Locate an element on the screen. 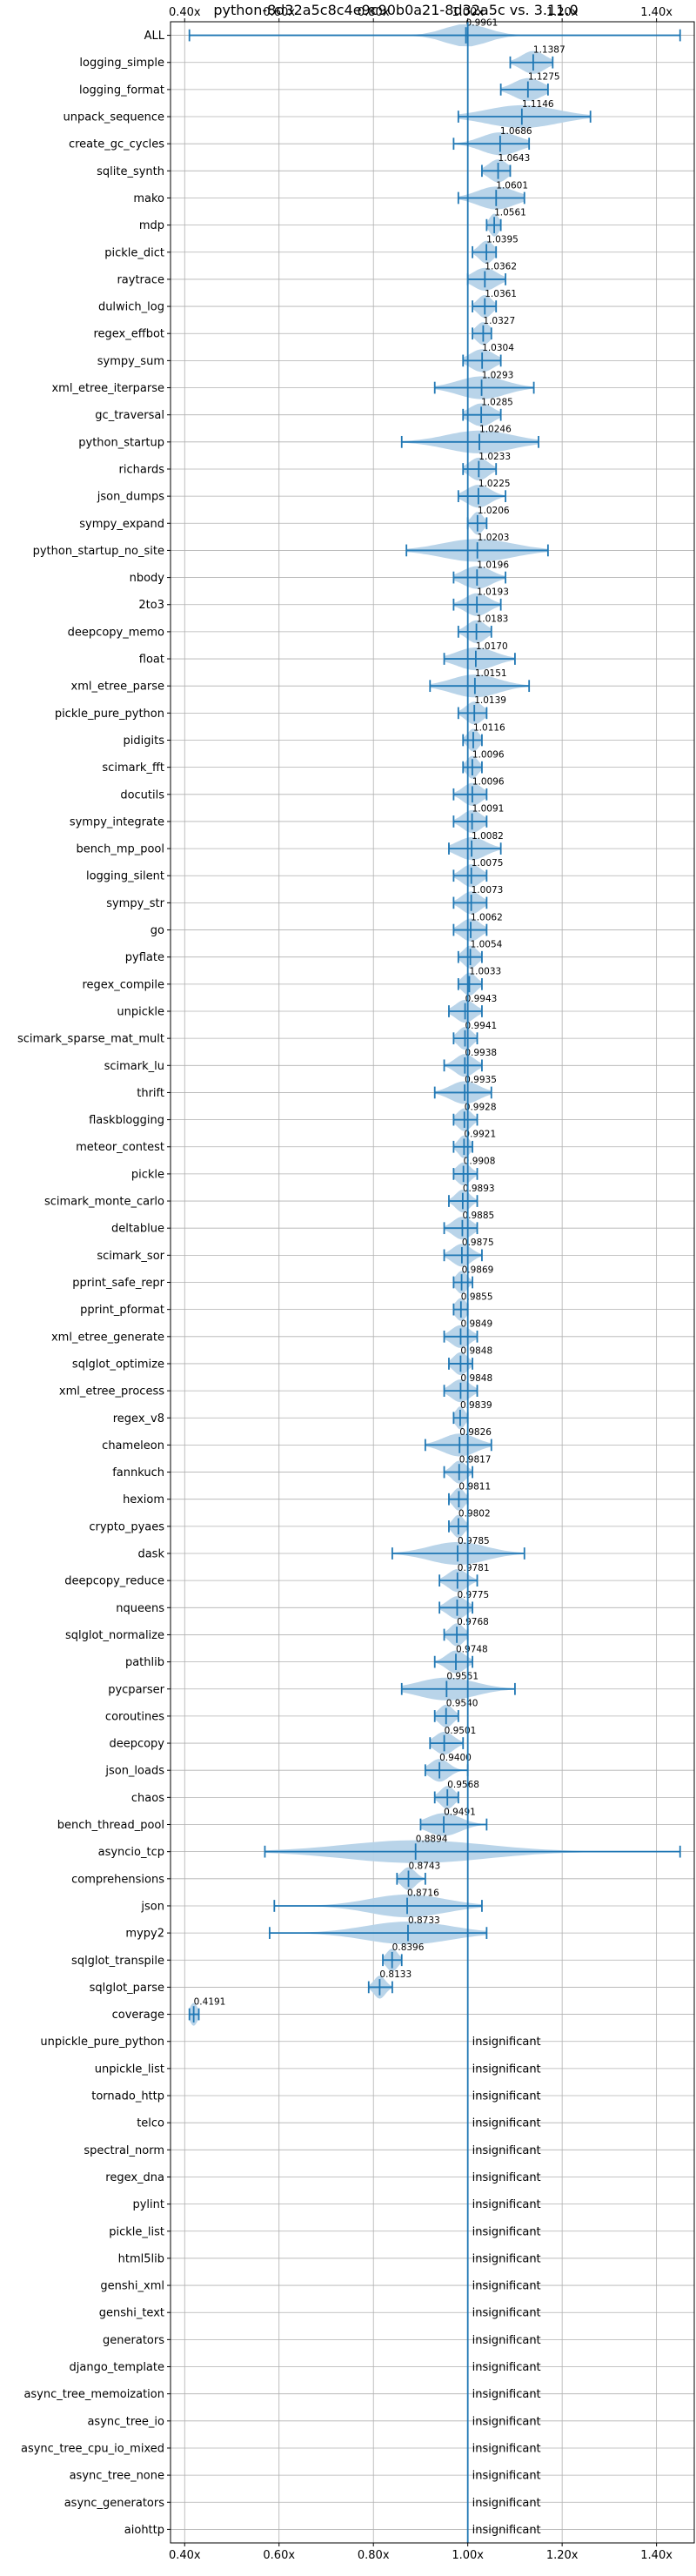  x-tick-label-bottom: 0.40x is located at coordinates (185, 2555).